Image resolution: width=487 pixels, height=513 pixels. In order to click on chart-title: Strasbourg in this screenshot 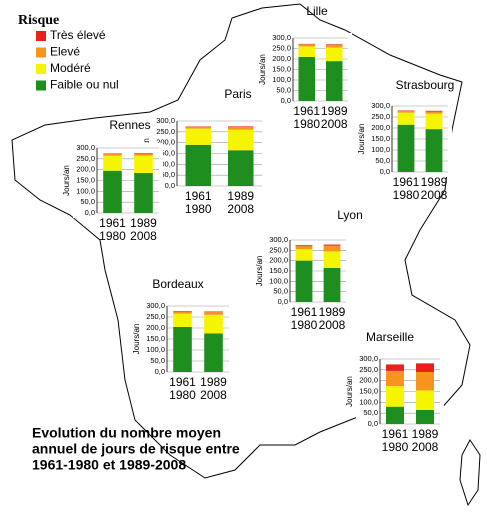, I will do `click(425, 85)`.